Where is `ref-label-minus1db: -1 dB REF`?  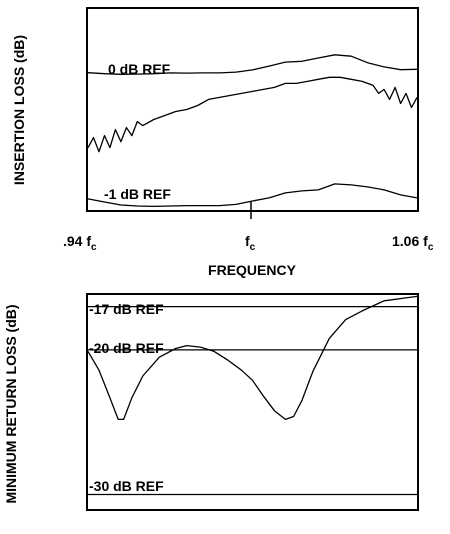
ref-label-minus1db: -1 dB REF is located at coordinates (137, 194).